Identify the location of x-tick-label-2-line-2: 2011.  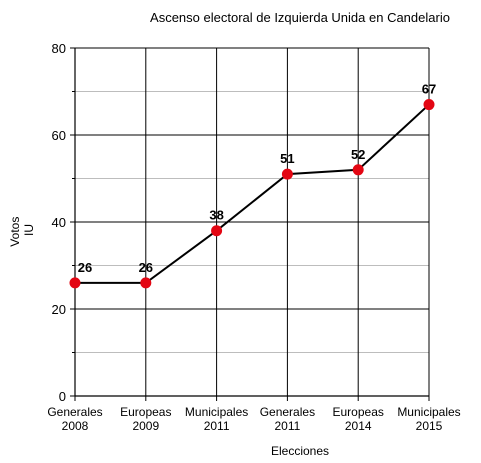
(217, 426).